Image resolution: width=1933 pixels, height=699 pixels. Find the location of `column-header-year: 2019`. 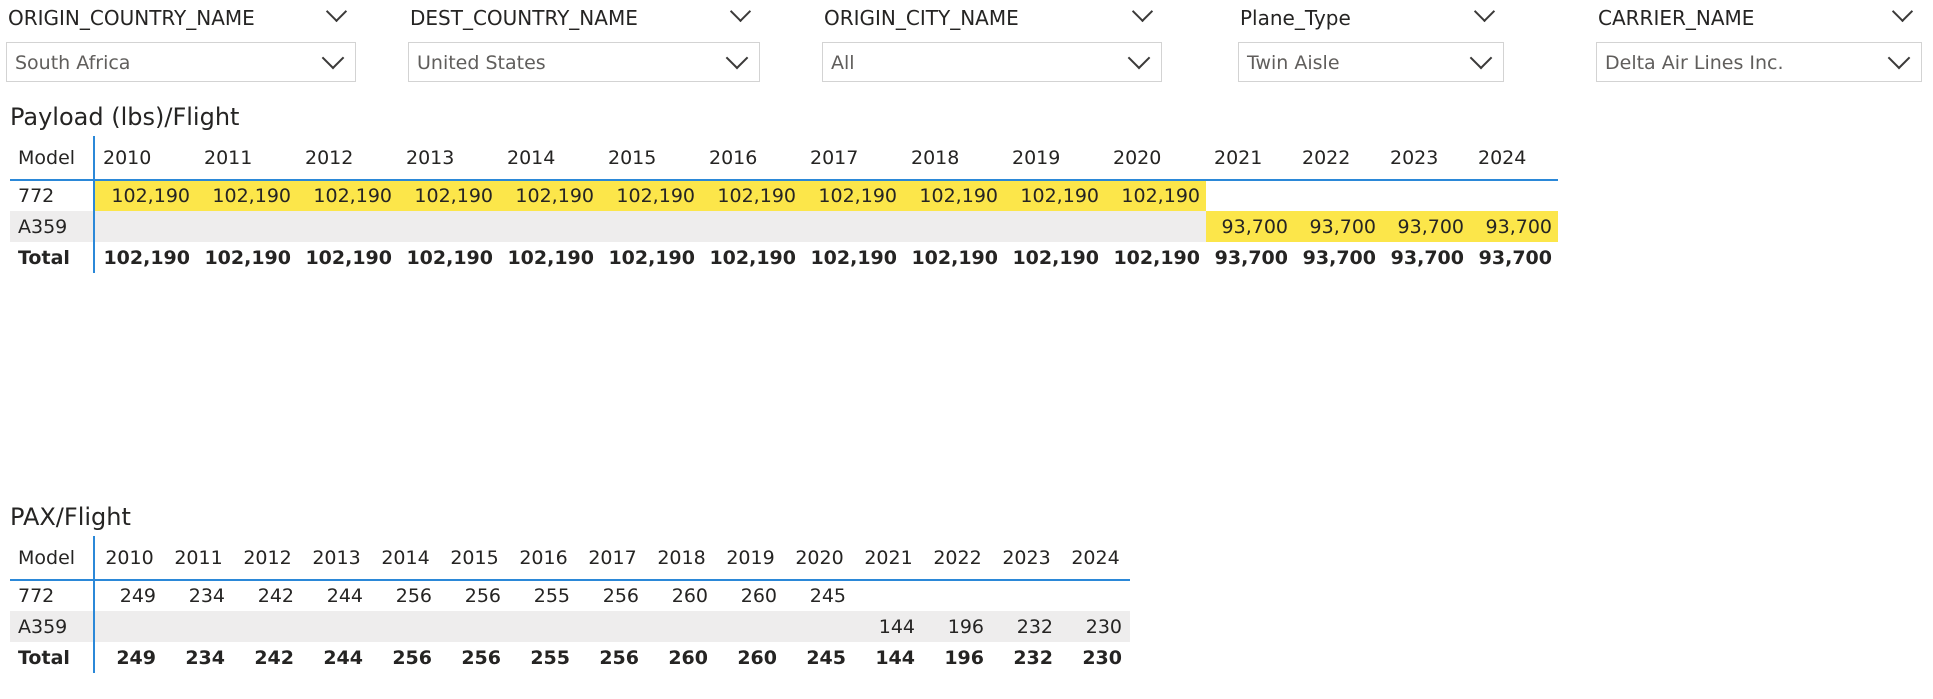

column-header-year: 2019 is located at coordinates (1054, 158).